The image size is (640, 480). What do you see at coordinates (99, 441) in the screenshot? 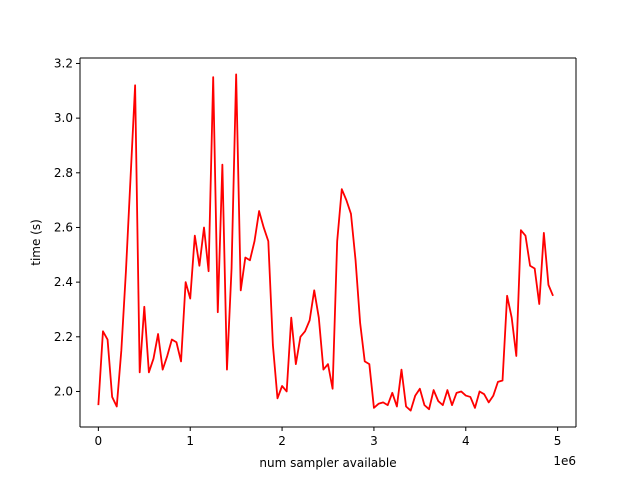
I see `x-tick-label: 0` at bounding box center [99, 441].